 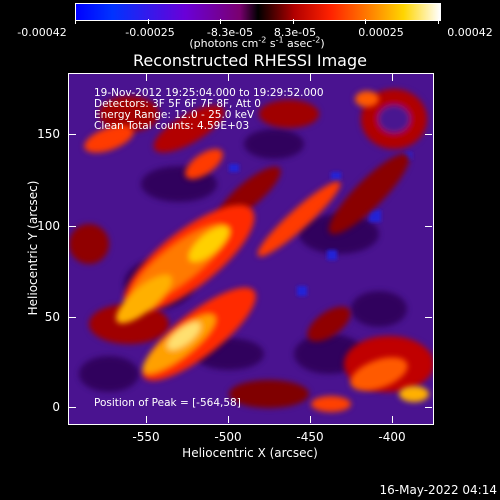 What do you see at coordinates (167, 403) in the screenshot?
I see `peak-position-text: Position of Peak = [-564,58]` at bounding box center [167, 403].